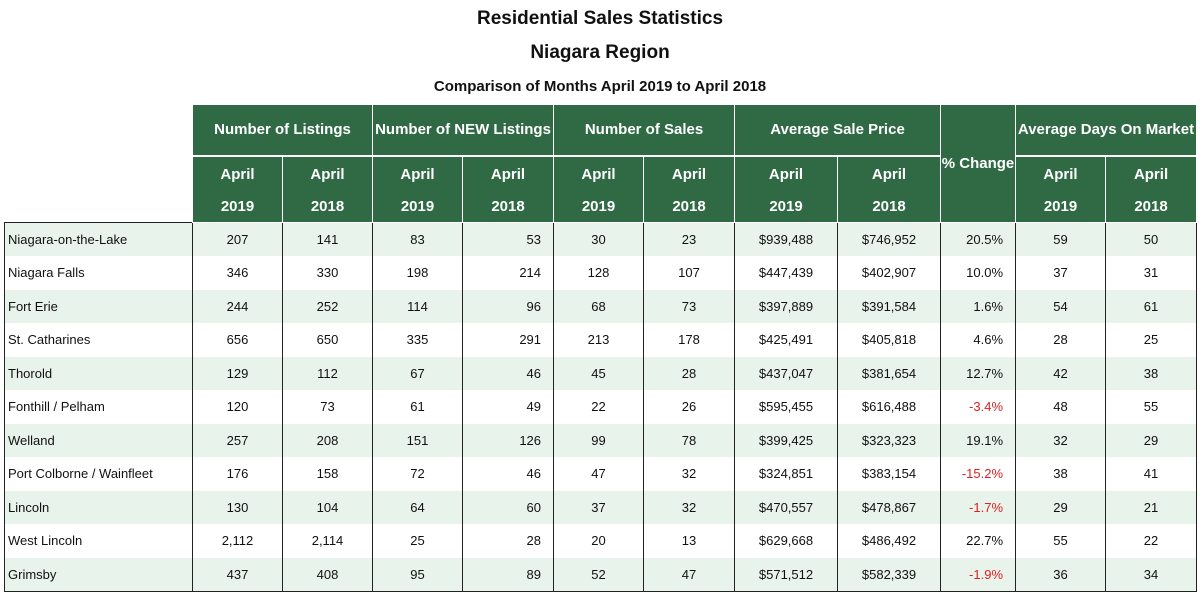 The height and width of the screenshot is (595, 1200). I want to click on avg-price-2018: $391,584, so click(889, 306).